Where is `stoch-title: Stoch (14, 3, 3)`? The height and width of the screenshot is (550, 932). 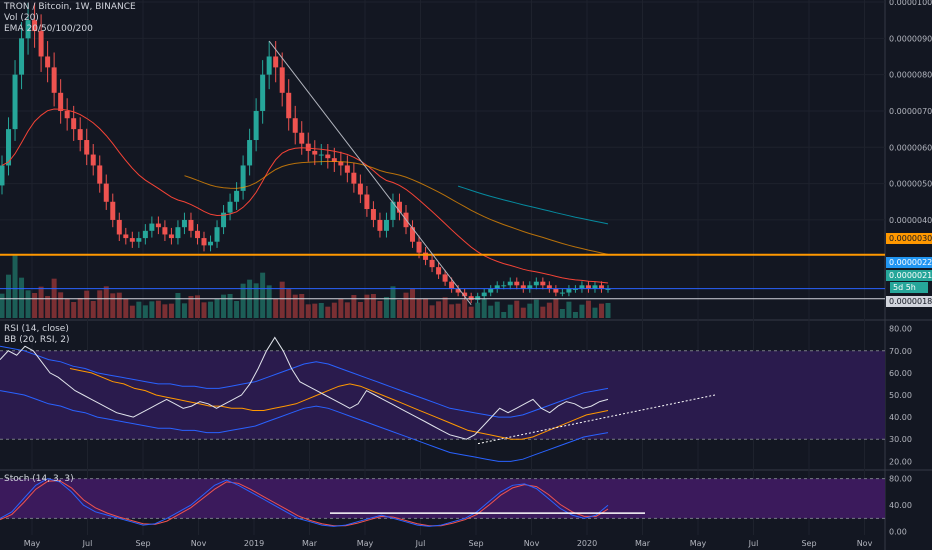 stoch-title: Stoch (14, 3, 3) is located at coordinates (39, 479).